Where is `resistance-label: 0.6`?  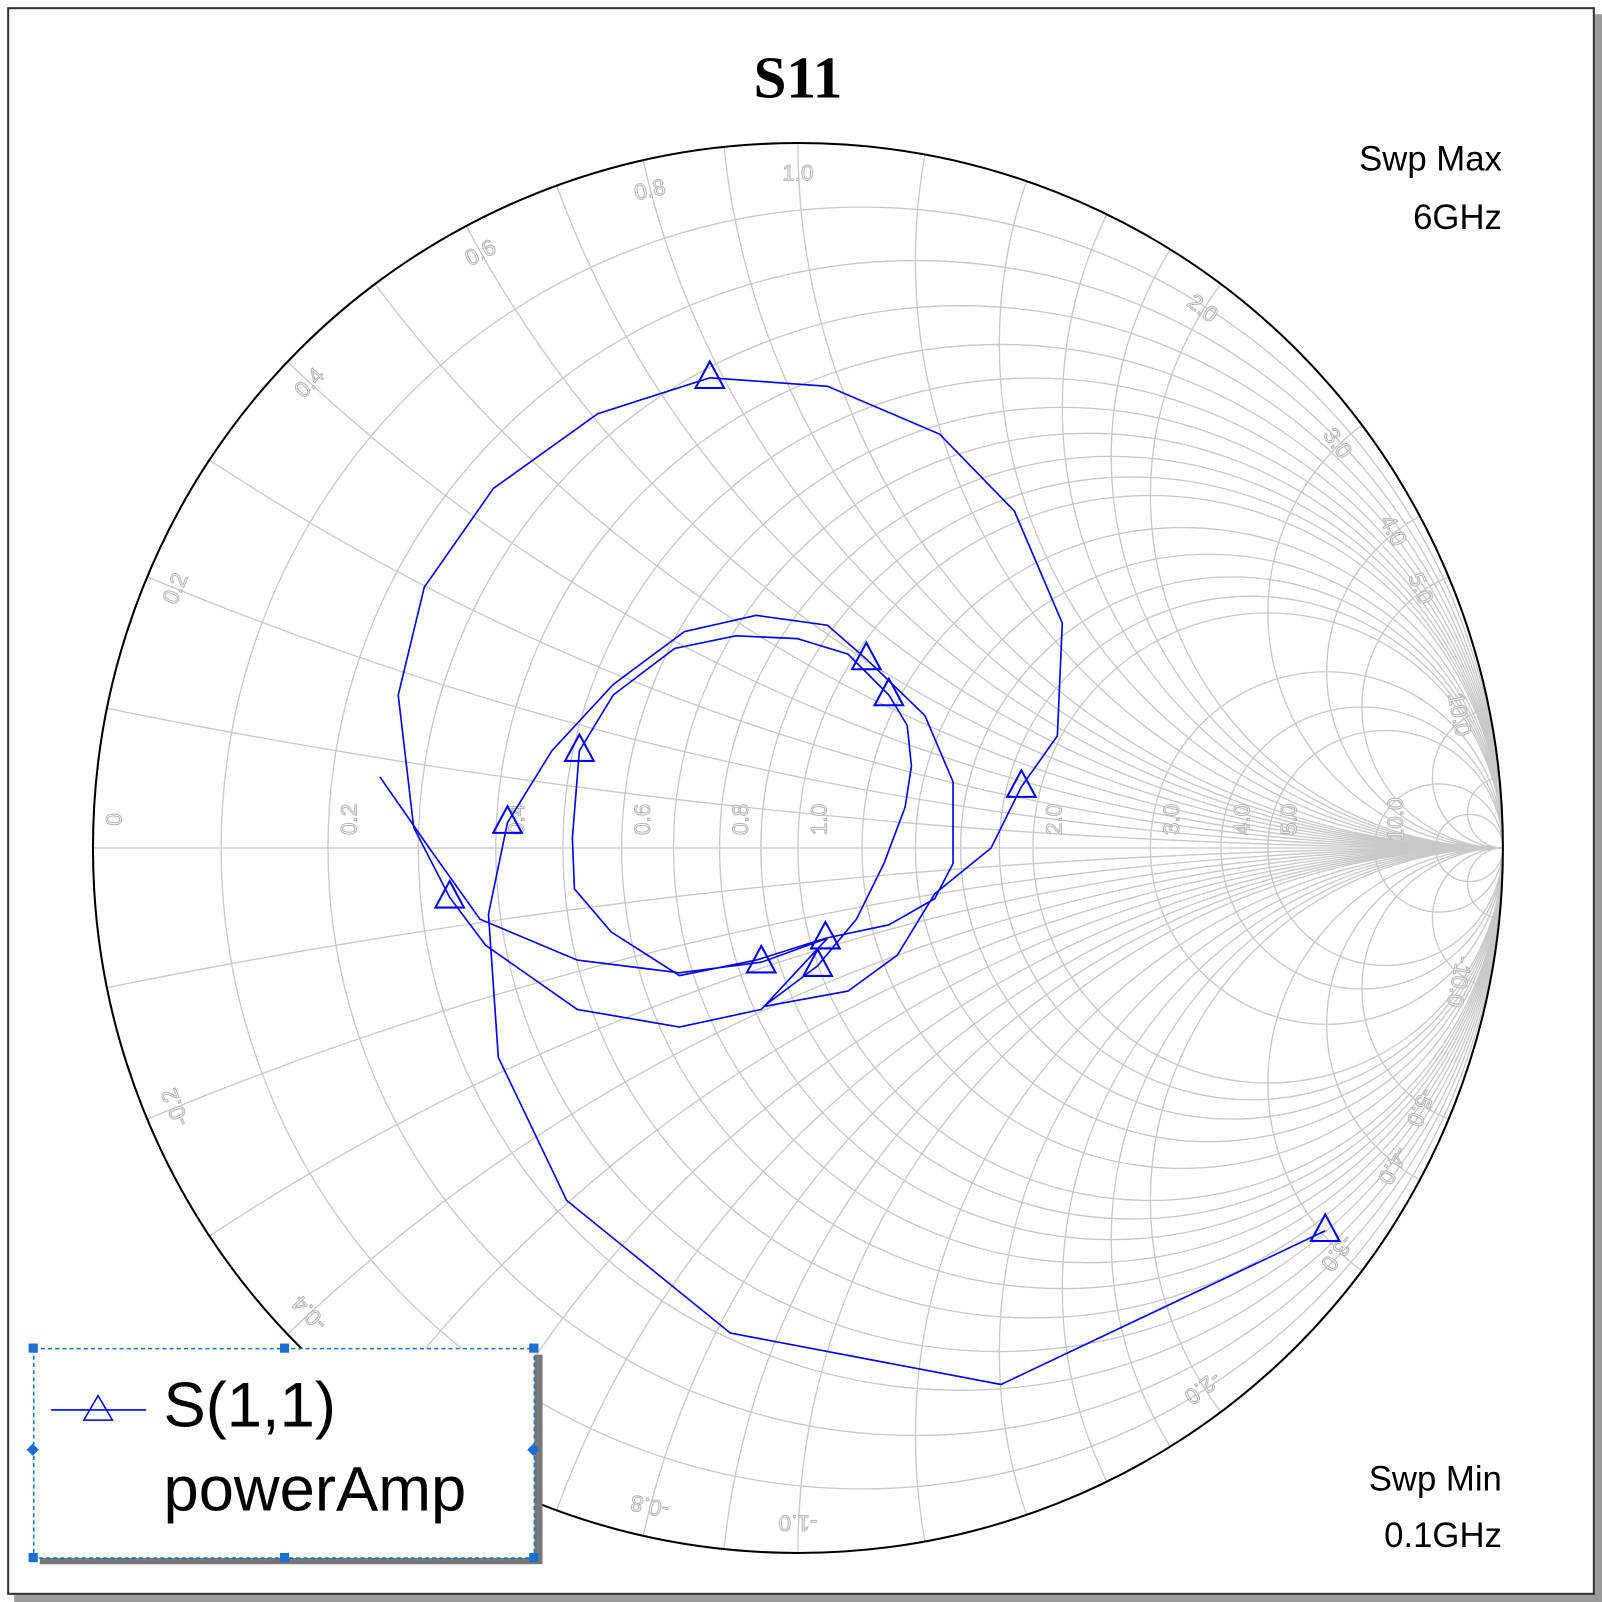
resistance-label: 0.6 is located at coordinates (642, 819).